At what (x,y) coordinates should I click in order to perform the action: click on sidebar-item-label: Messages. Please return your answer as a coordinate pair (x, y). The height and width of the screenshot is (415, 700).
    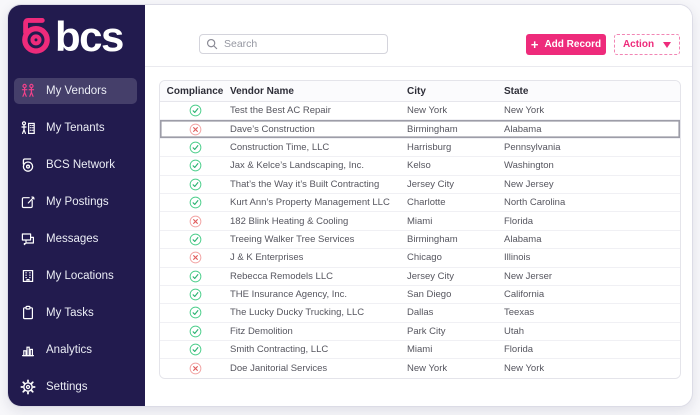
    Looking at the image, I should click on (72, 239).